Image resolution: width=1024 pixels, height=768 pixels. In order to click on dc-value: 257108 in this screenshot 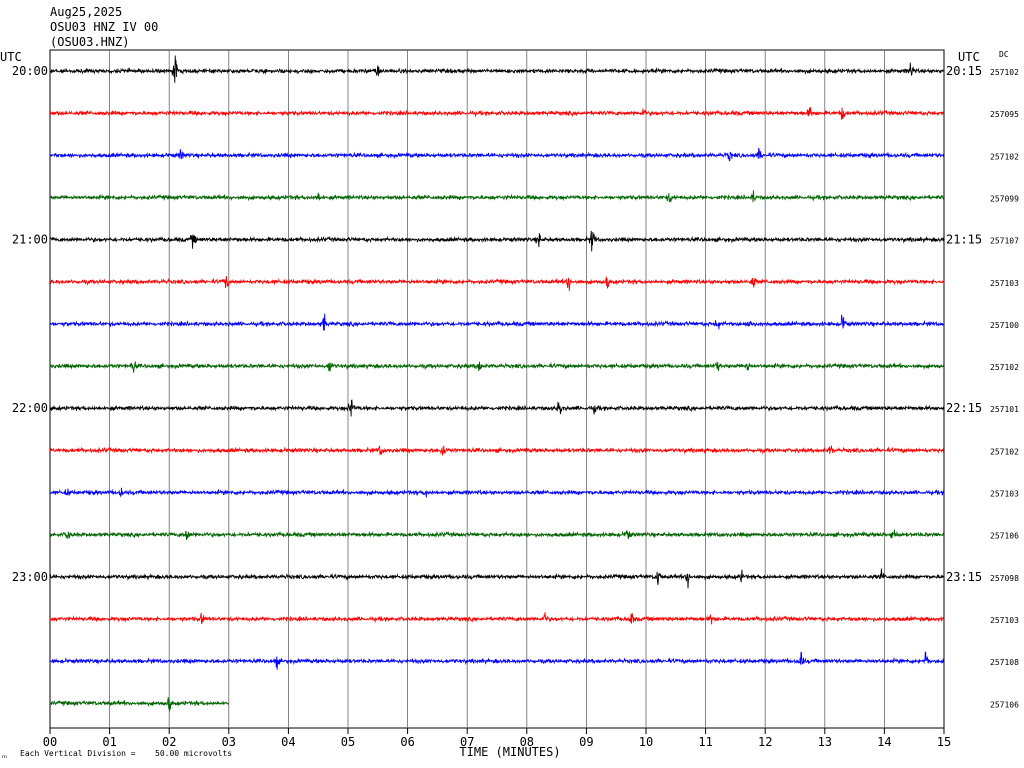, I will do `click(1004, 662)`.